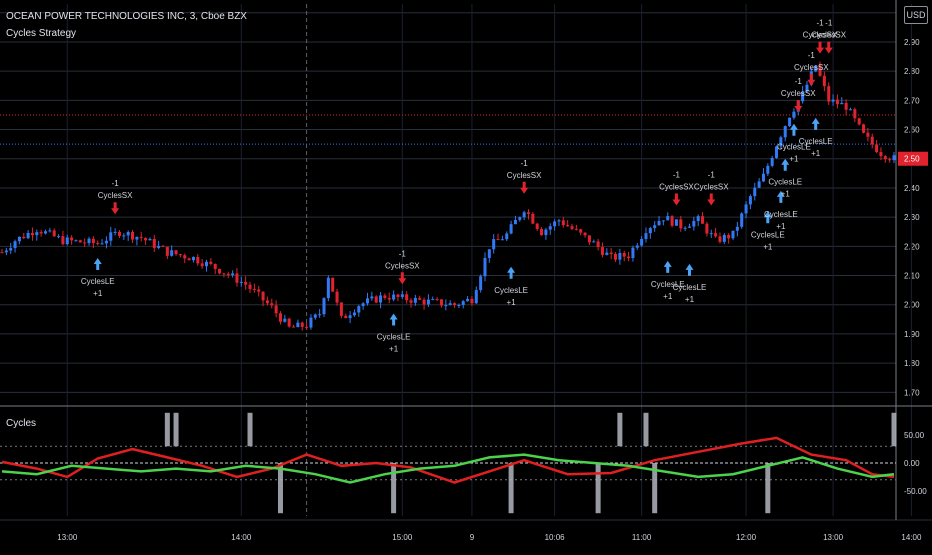 The image size is (932, 555). I want to click on currency-button: USD, so click(916, 15).